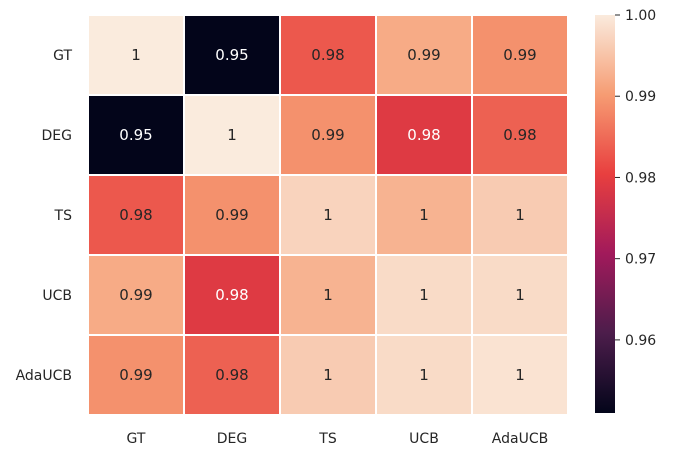 The width and height of the screenshot is (675, 457). What do you see at coordinates (640, 341) in the screenshot?
I see `colorbar-tick-label: 0.96` at bounding box center [640, 341].